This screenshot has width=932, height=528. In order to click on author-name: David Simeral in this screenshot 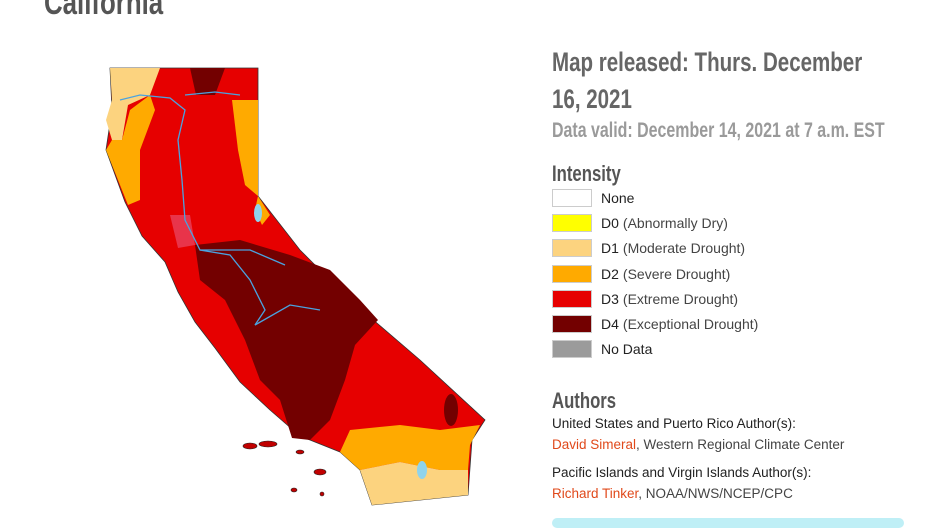, I will do `click(594, 444)`.